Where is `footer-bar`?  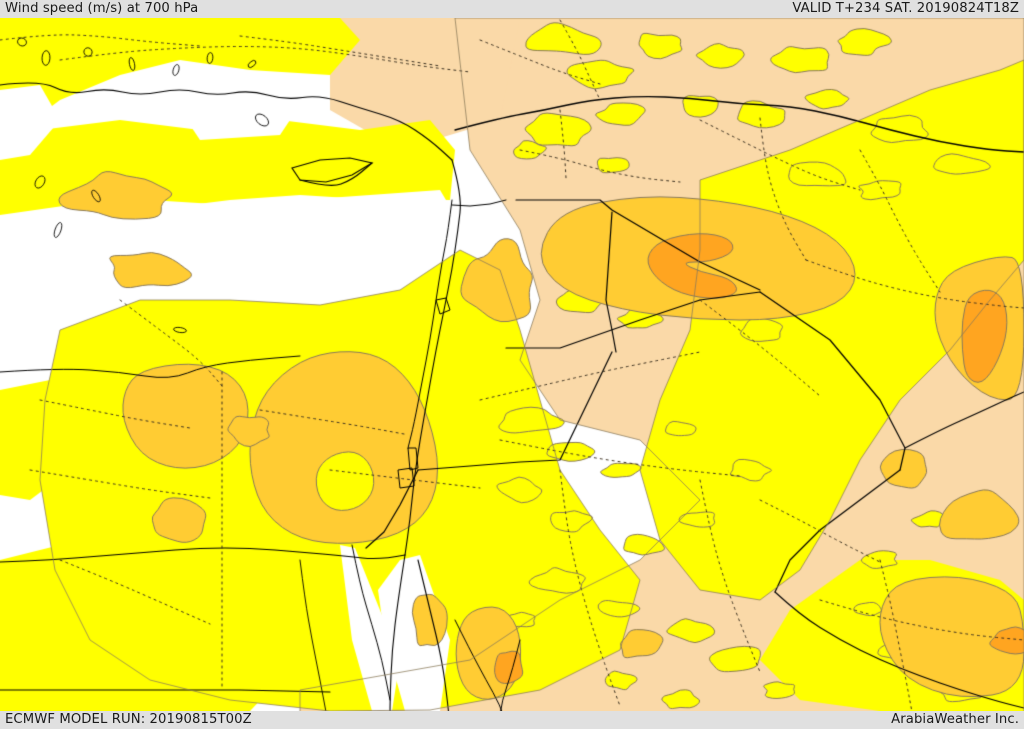
footer-bar is located at coordinates (512, 720).